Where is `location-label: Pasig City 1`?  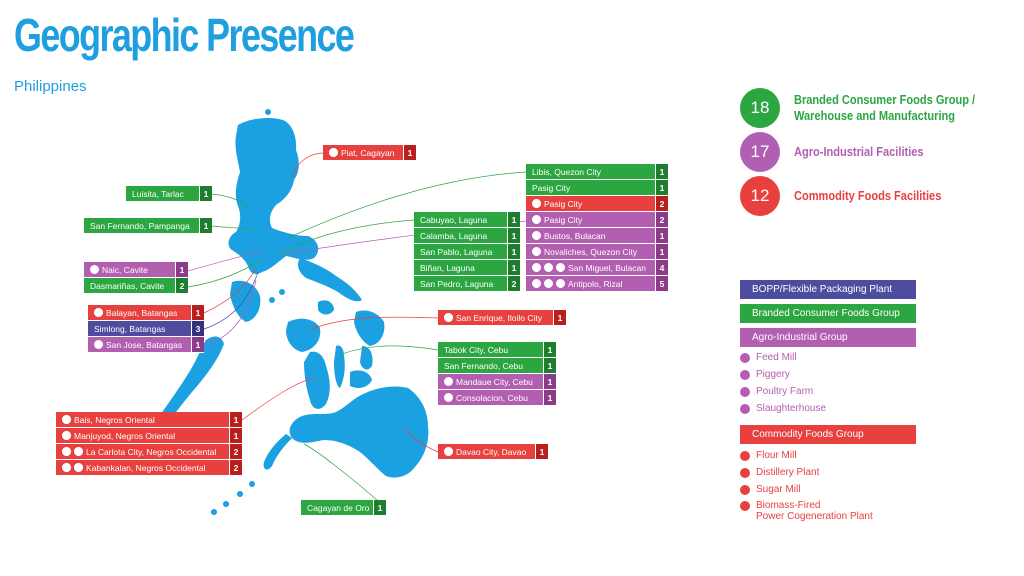 location-label: Pasig City 1 is located at coordinates (597, 188).